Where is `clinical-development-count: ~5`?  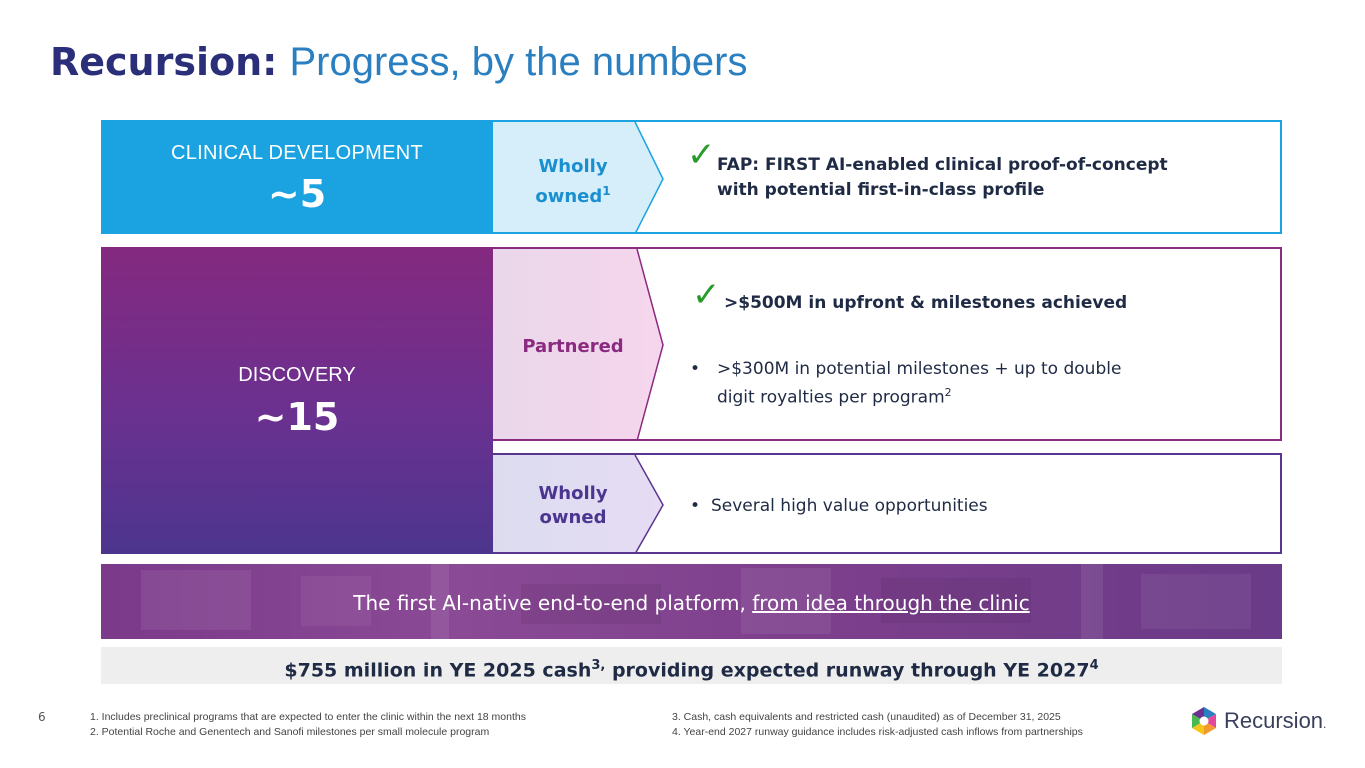 clinical-development-count: ~5 is located at coordinates (297, 194).